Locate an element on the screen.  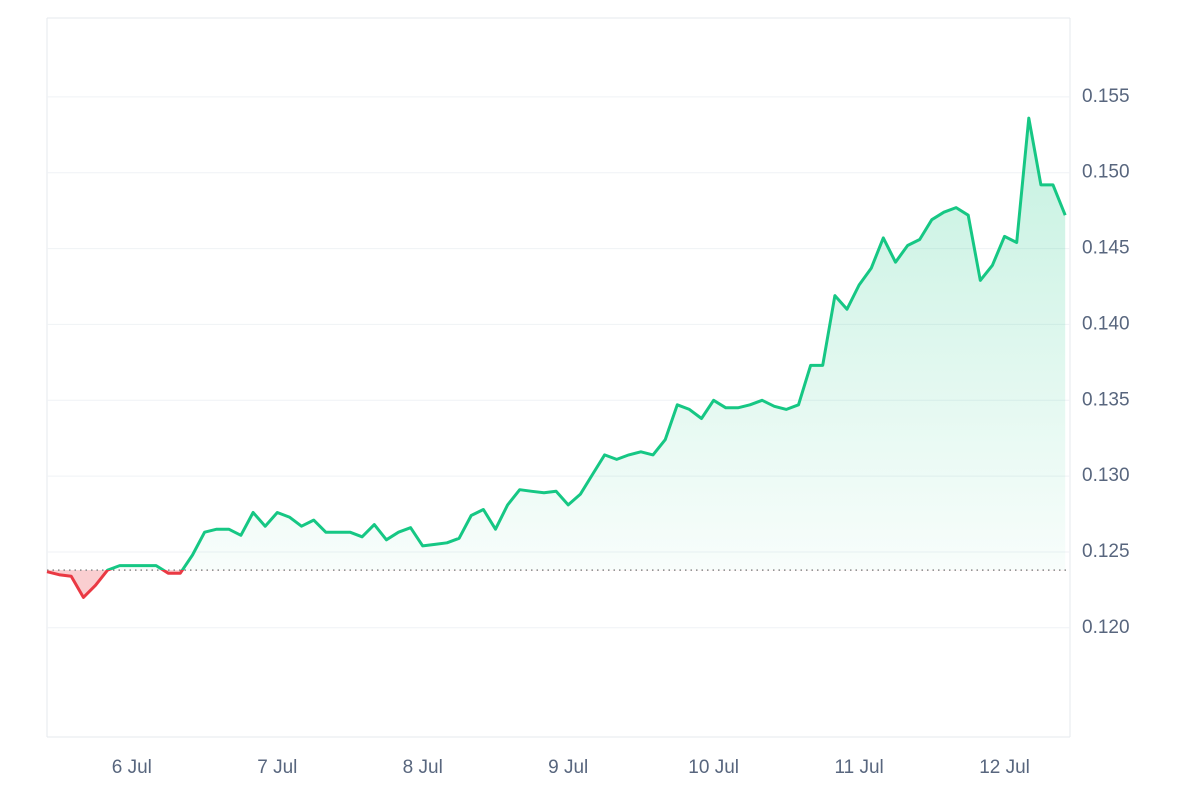
y-tick-label: 0.140 is located at coordinates (1106, 323).